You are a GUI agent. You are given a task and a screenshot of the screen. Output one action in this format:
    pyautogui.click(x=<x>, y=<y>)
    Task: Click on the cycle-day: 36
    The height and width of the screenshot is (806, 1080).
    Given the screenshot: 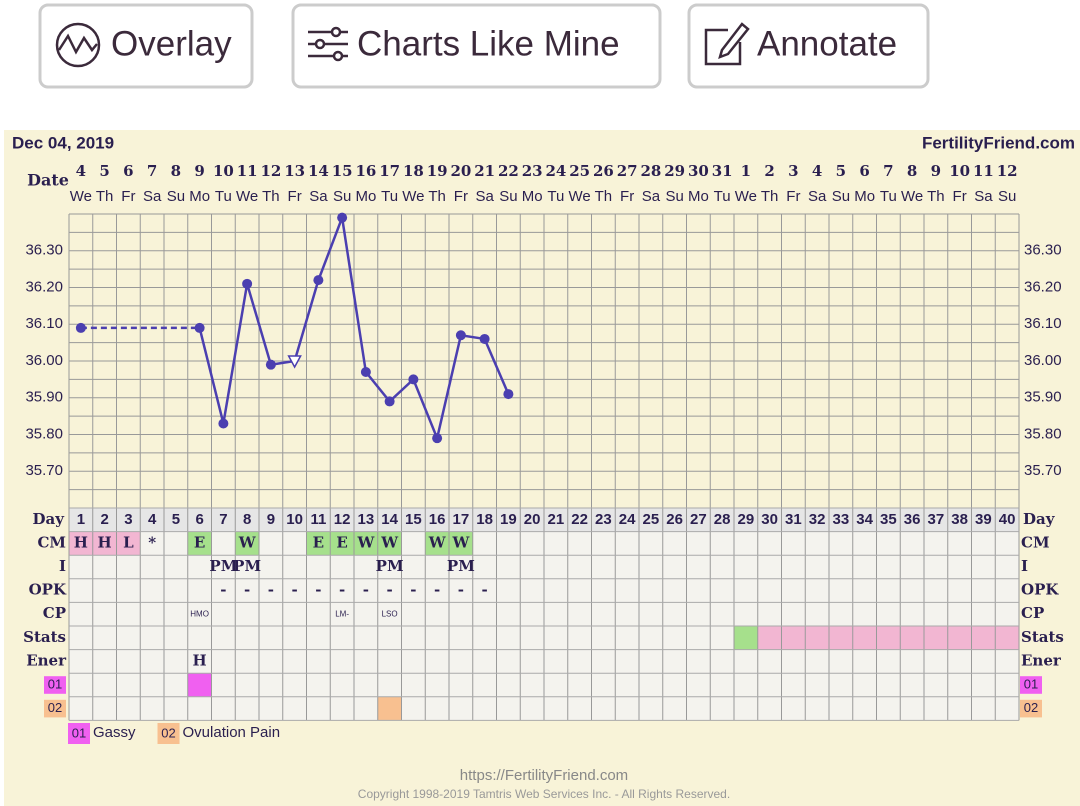 What is the action you would take?
    pyautogui.click(x=912, y=519)
    